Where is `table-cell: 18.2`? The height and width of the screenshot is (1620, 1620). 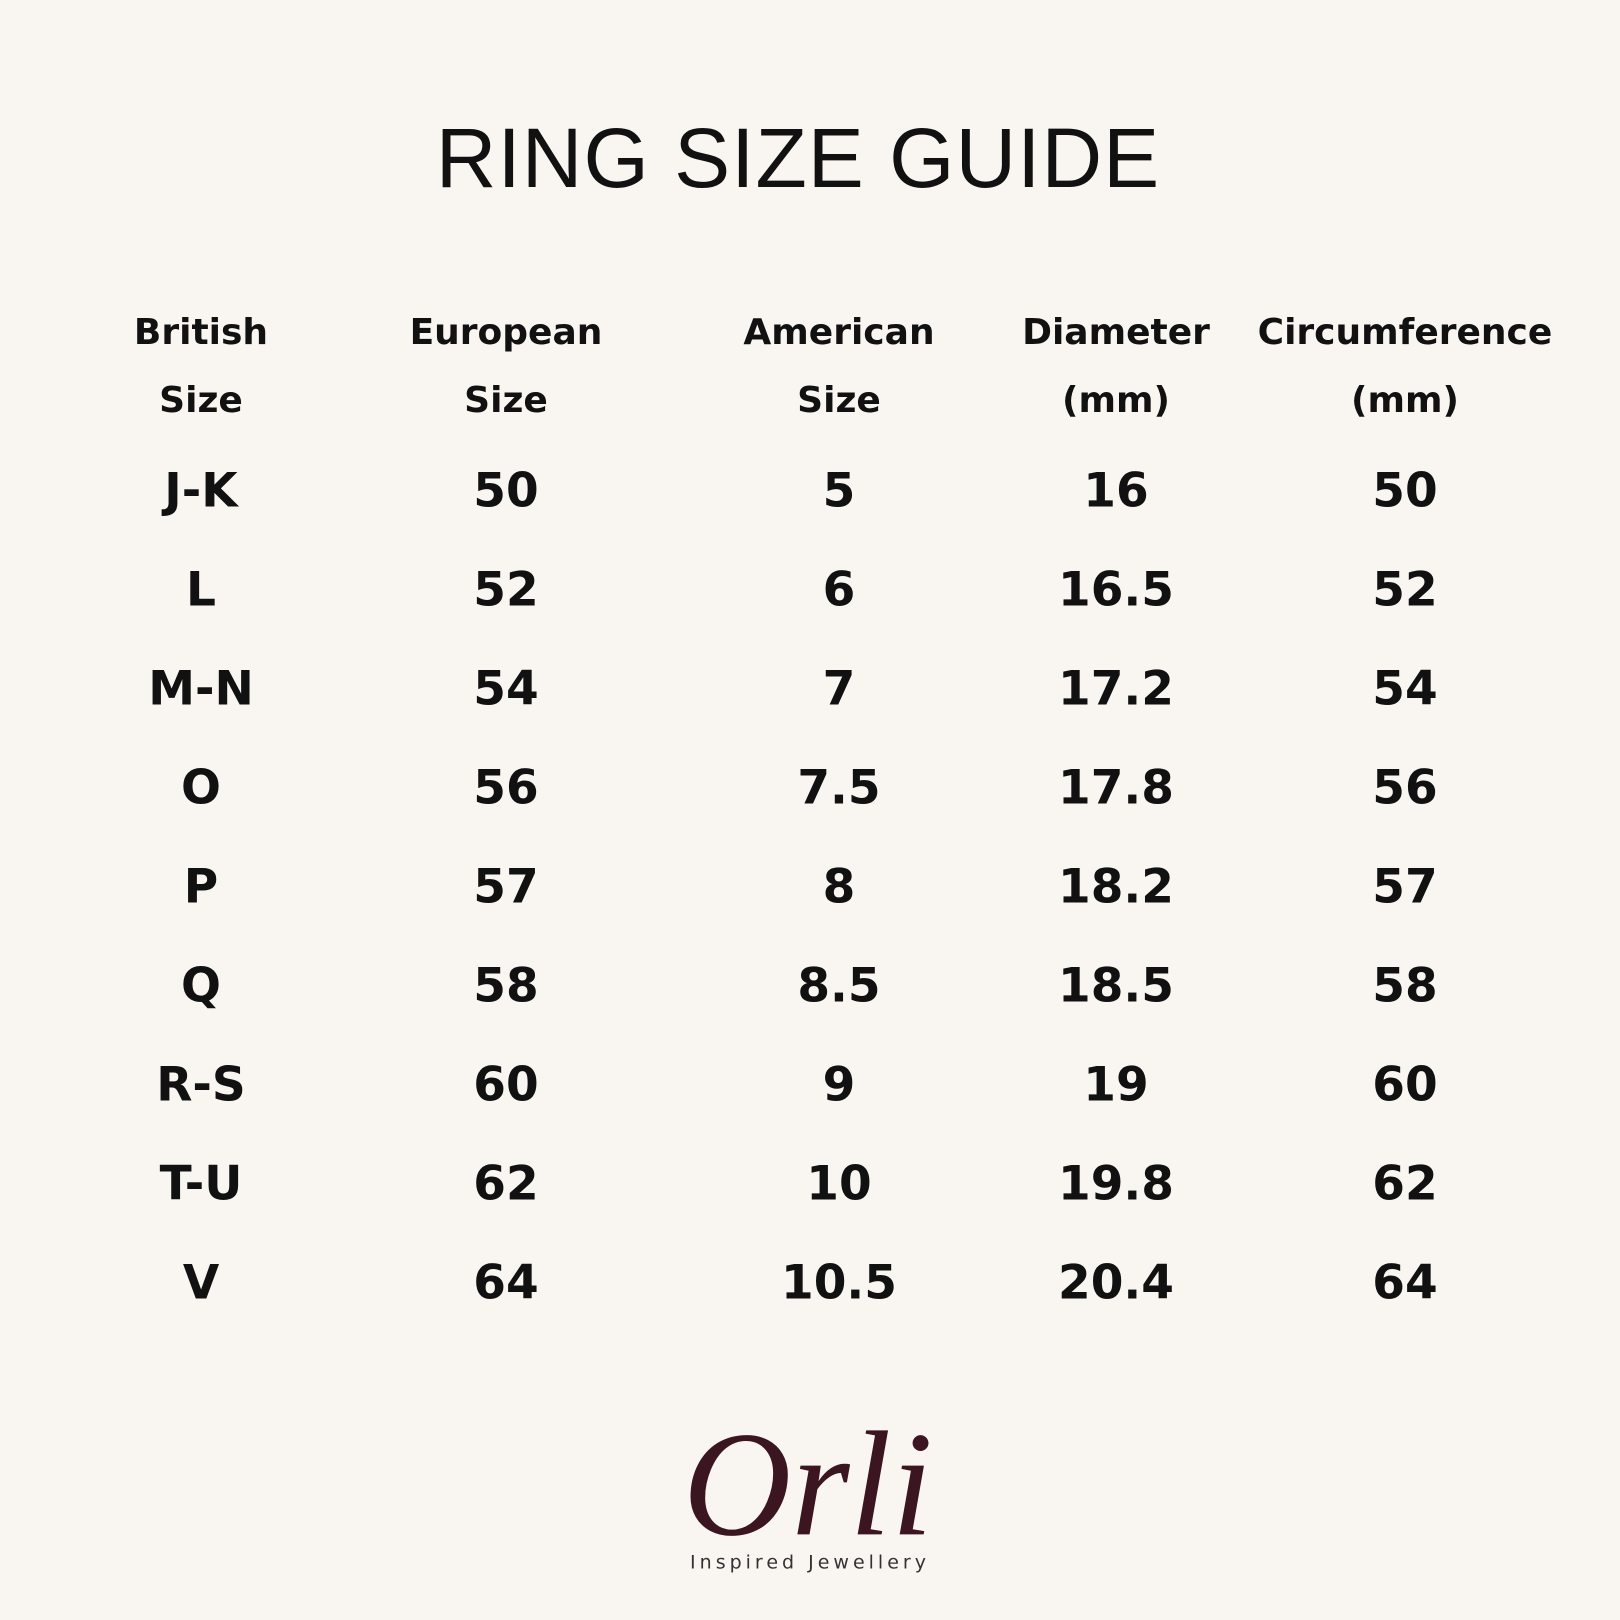 table-cell: 18.2 is located at coordinates (1116, 887).